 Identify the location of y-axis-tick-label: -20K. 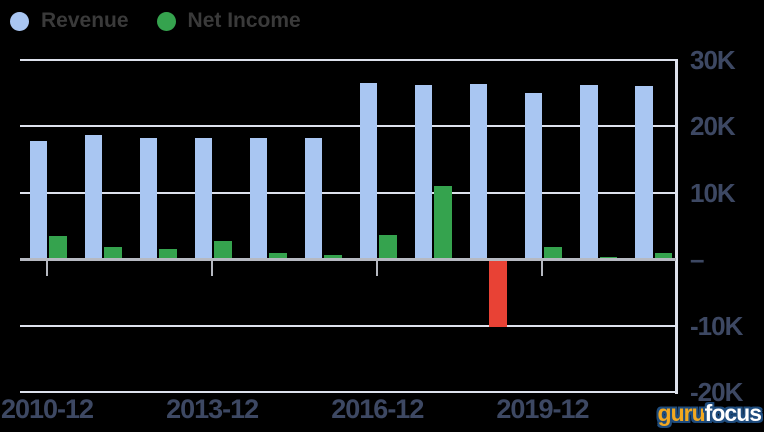
(716, 392).